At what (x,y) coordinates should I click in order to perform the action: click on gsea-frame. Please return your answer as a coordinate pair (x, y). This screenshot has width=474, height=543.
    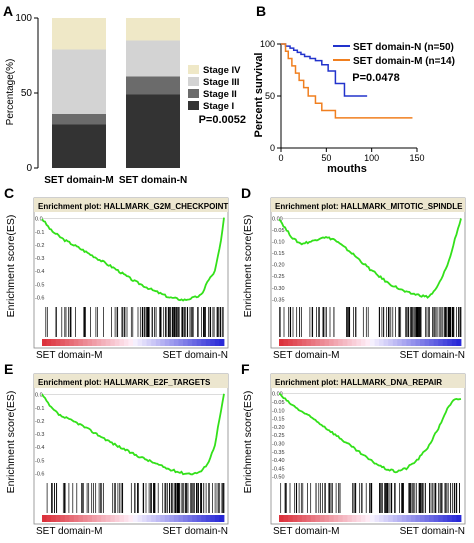
    Looking at the image, I should click on (368, 449).